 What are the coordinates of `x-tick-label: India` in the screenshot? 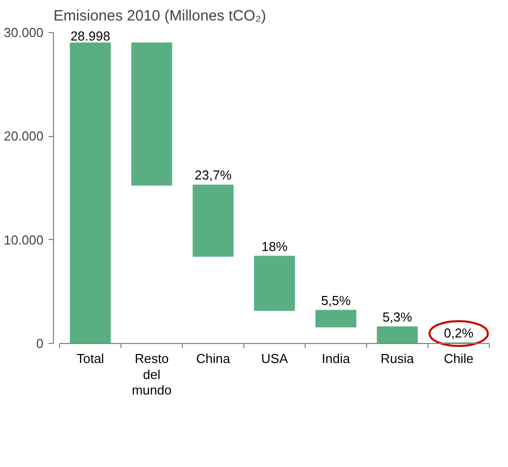 It's located at (336, 358).